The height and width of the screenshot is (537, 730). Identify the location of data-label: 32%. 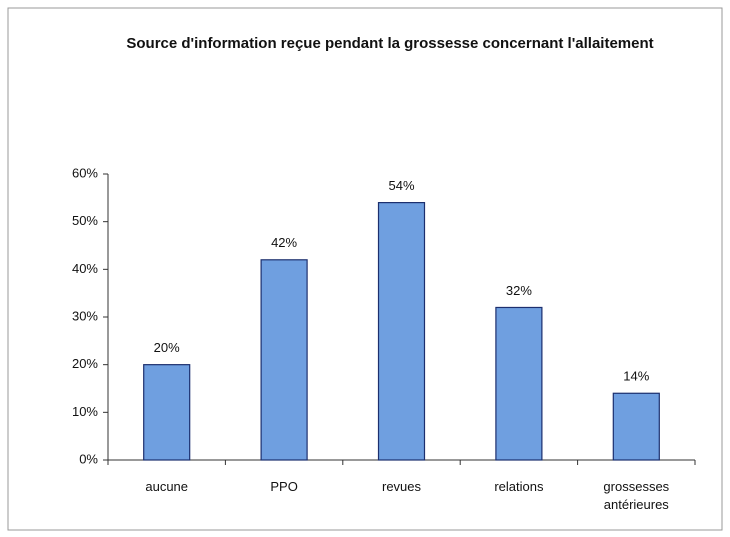
(519, 290).